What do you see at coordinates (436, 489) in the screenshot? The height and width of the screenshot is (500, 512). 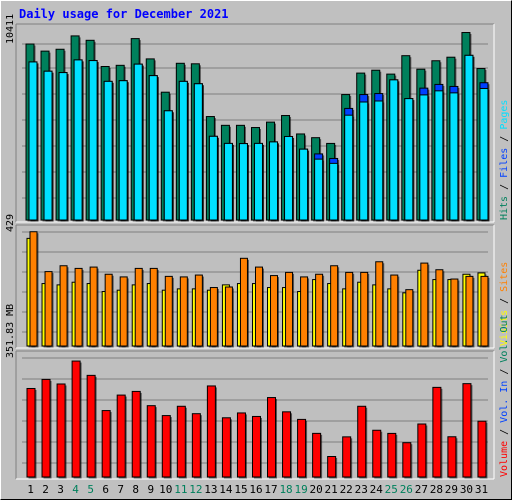 I see `x-tick-label: 28` at bounding box center [436, 489].